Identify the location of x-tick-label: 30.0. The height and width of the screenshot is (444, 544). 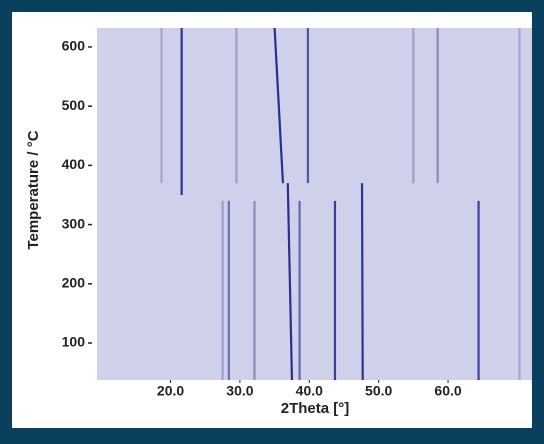
(239, 391).